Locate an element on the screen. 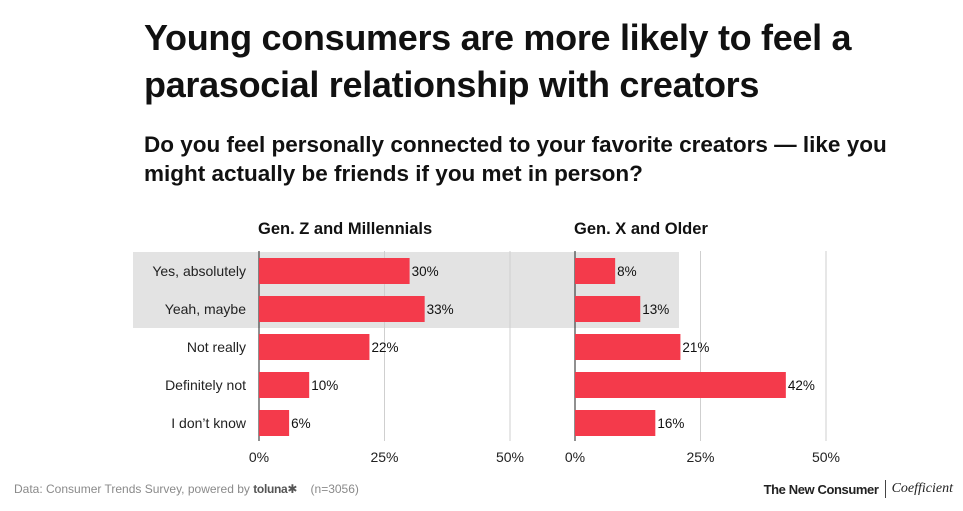 This screenshot has width=963, height=511. toluna-logo: toluna✱ is located at coordinates (275, 489).